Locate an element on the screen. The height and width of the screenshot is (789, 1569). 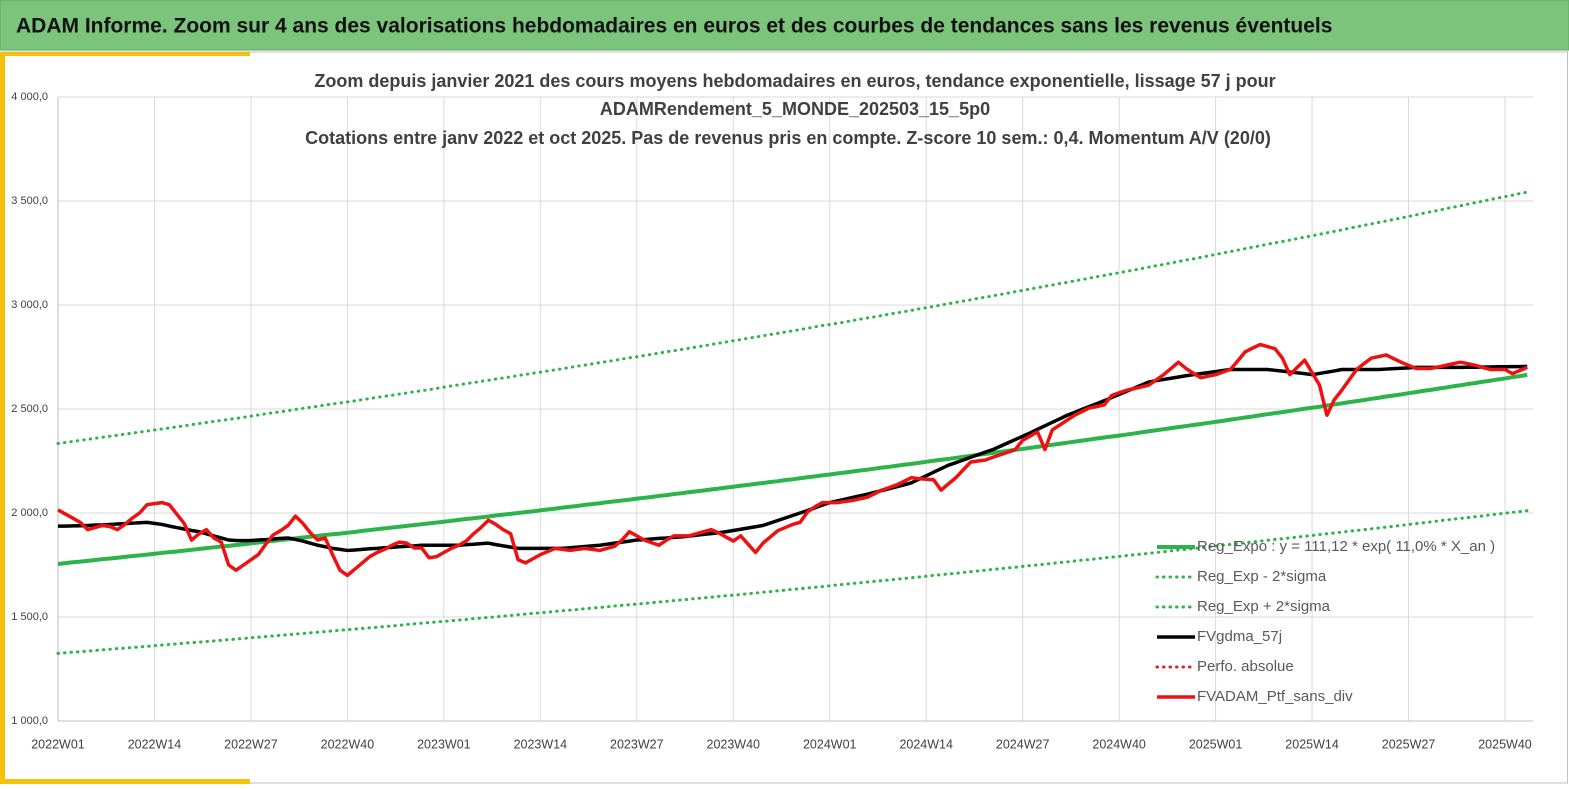
y-tick-label: 1 000,0 is located at coordinates (29, 721).